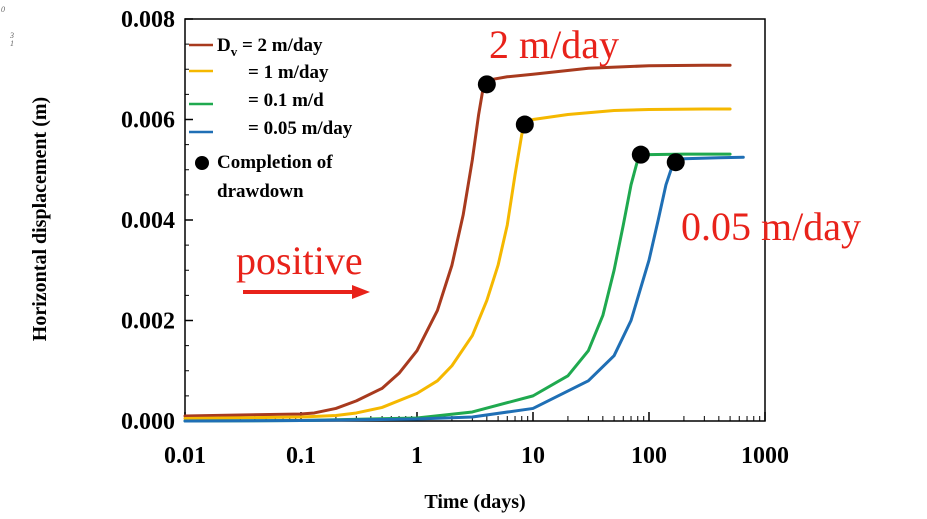 This screenshot has height=519, width=927. Describe the element at coordinates (306, 292) in the screenshot. I see `annotation-arrow-right` at that location.